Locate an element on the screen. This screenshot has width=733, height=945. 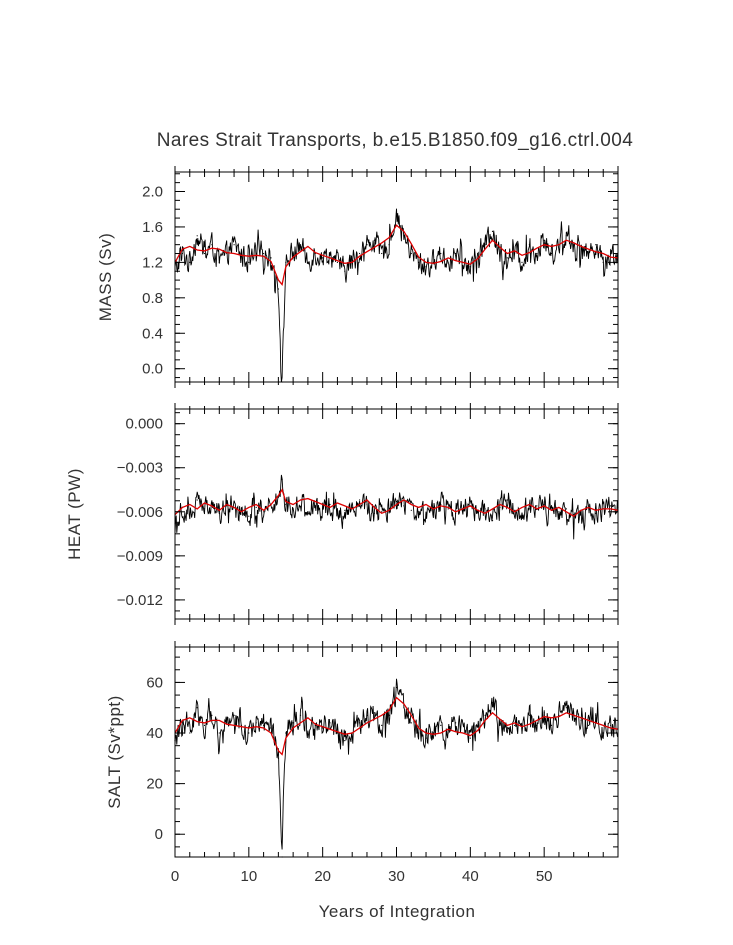
salt-ytick-label: 40 is located at coordinates (154, 733).